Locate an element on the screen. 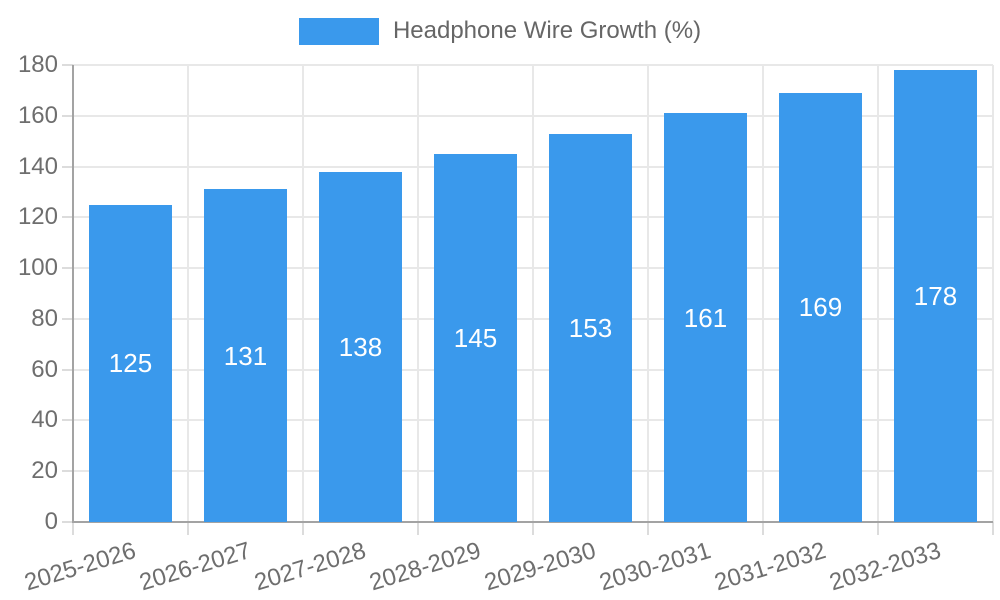 This screenshot has width=1000, height=600. bar-value-label: 161 is located at coordinates (705, 317).